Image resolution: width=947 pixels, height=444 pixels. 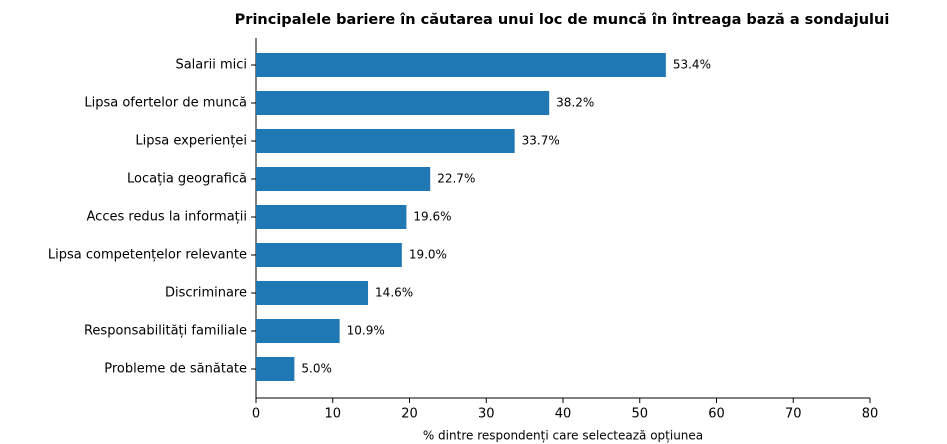 I want to click on y-tick-label: Salarii mici, so click(x=211, y=65).